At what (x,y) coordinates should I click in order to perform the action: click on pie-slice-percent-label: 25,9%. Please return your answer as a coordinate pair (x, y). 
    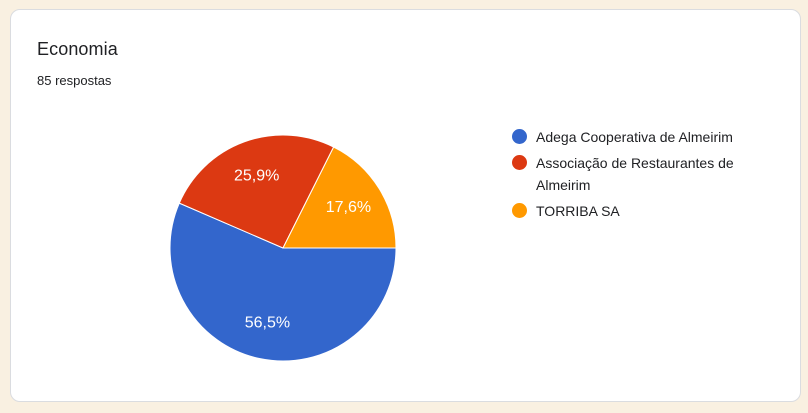
    Looking at the image, I should click on (256, 175).